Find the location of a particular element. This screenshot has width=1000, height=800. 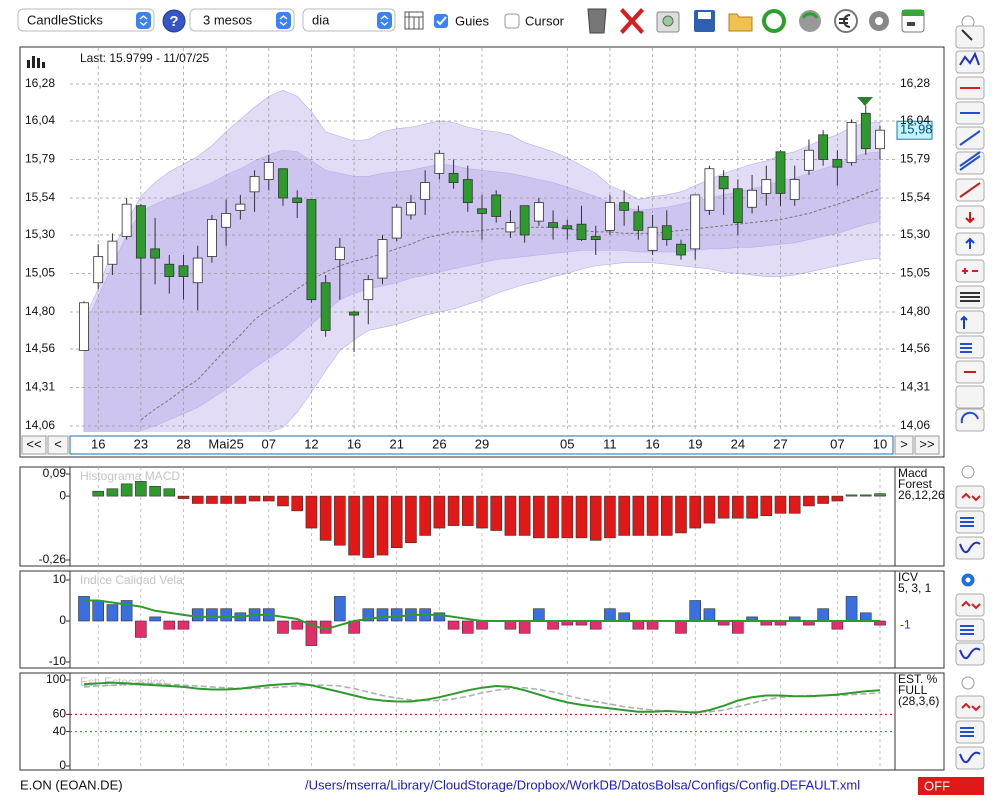

help-label: ? is located at coordinates (173, 21).